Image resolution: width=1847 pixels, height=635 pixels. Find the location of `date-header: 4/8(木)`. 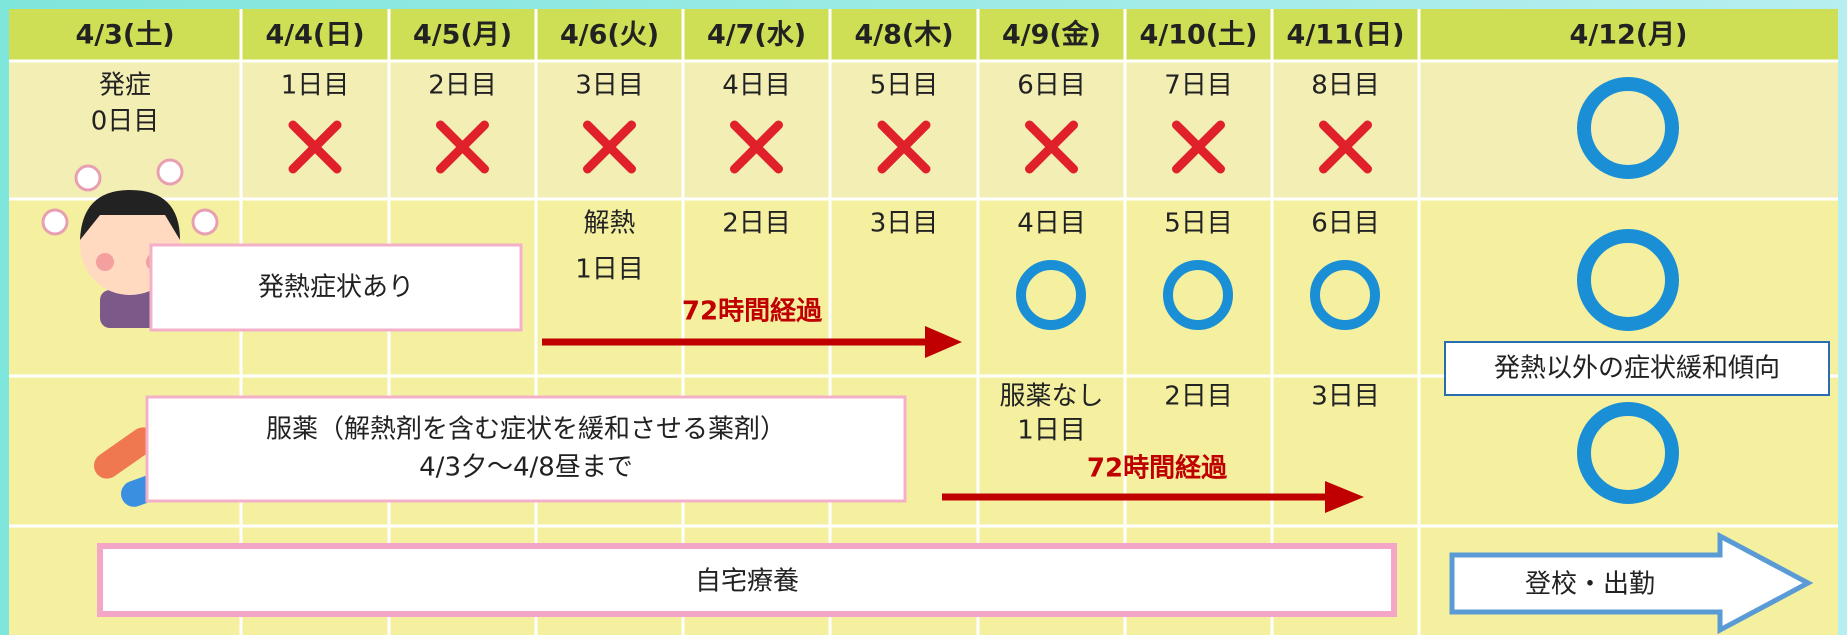

date-header: 4/8(木) is located at coordinates (903, 35).